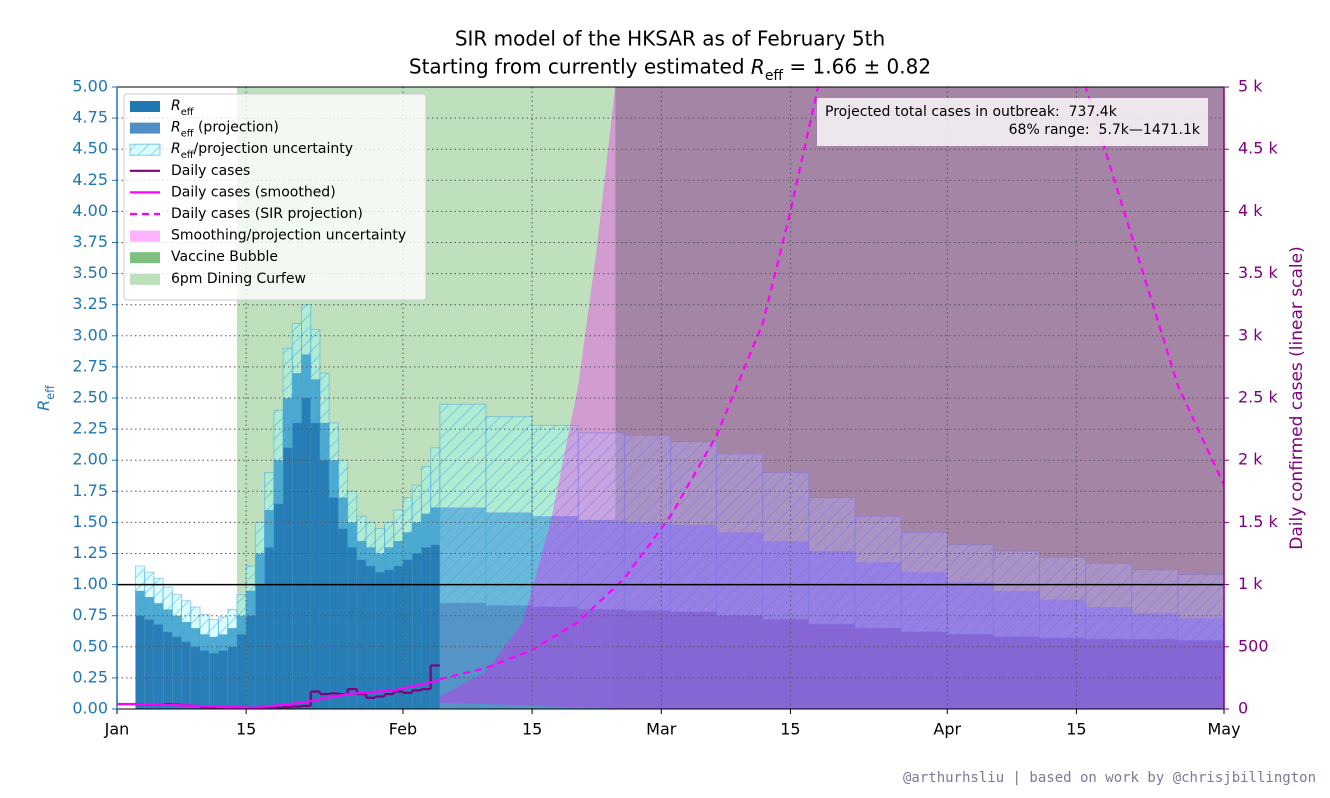  Describe the element at coordinates (1223, 729) in the screenshot. I see `x-tick-label: May` at that location.